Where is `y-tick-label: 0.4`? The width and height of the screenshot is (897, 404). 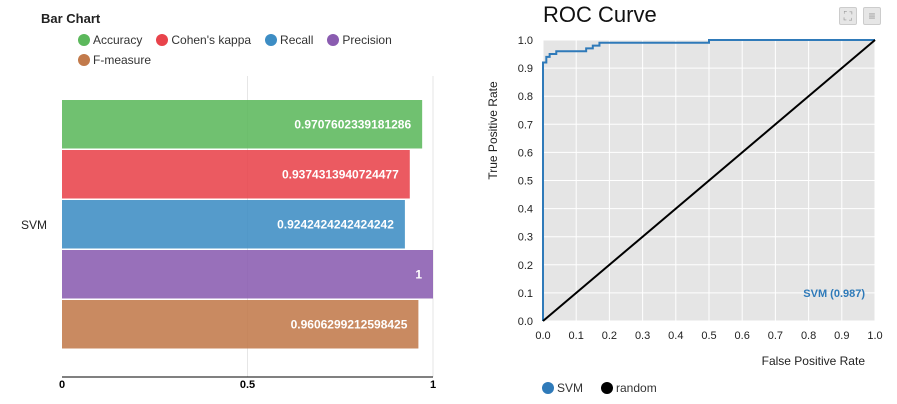 y-tick-label: 0.4 is located at coordinates (525, 210).